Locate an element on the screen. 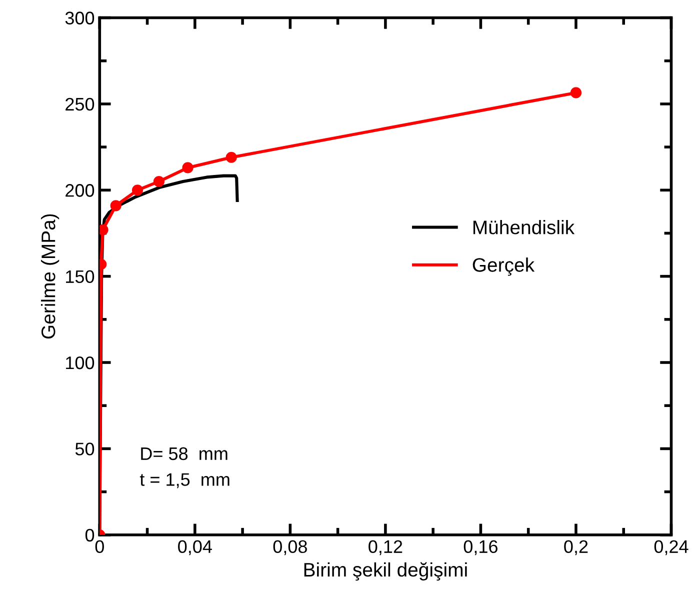 The width and height of the screenshot is (692, 612). y-tick-label: 100 is located at coordinates (80, 363).